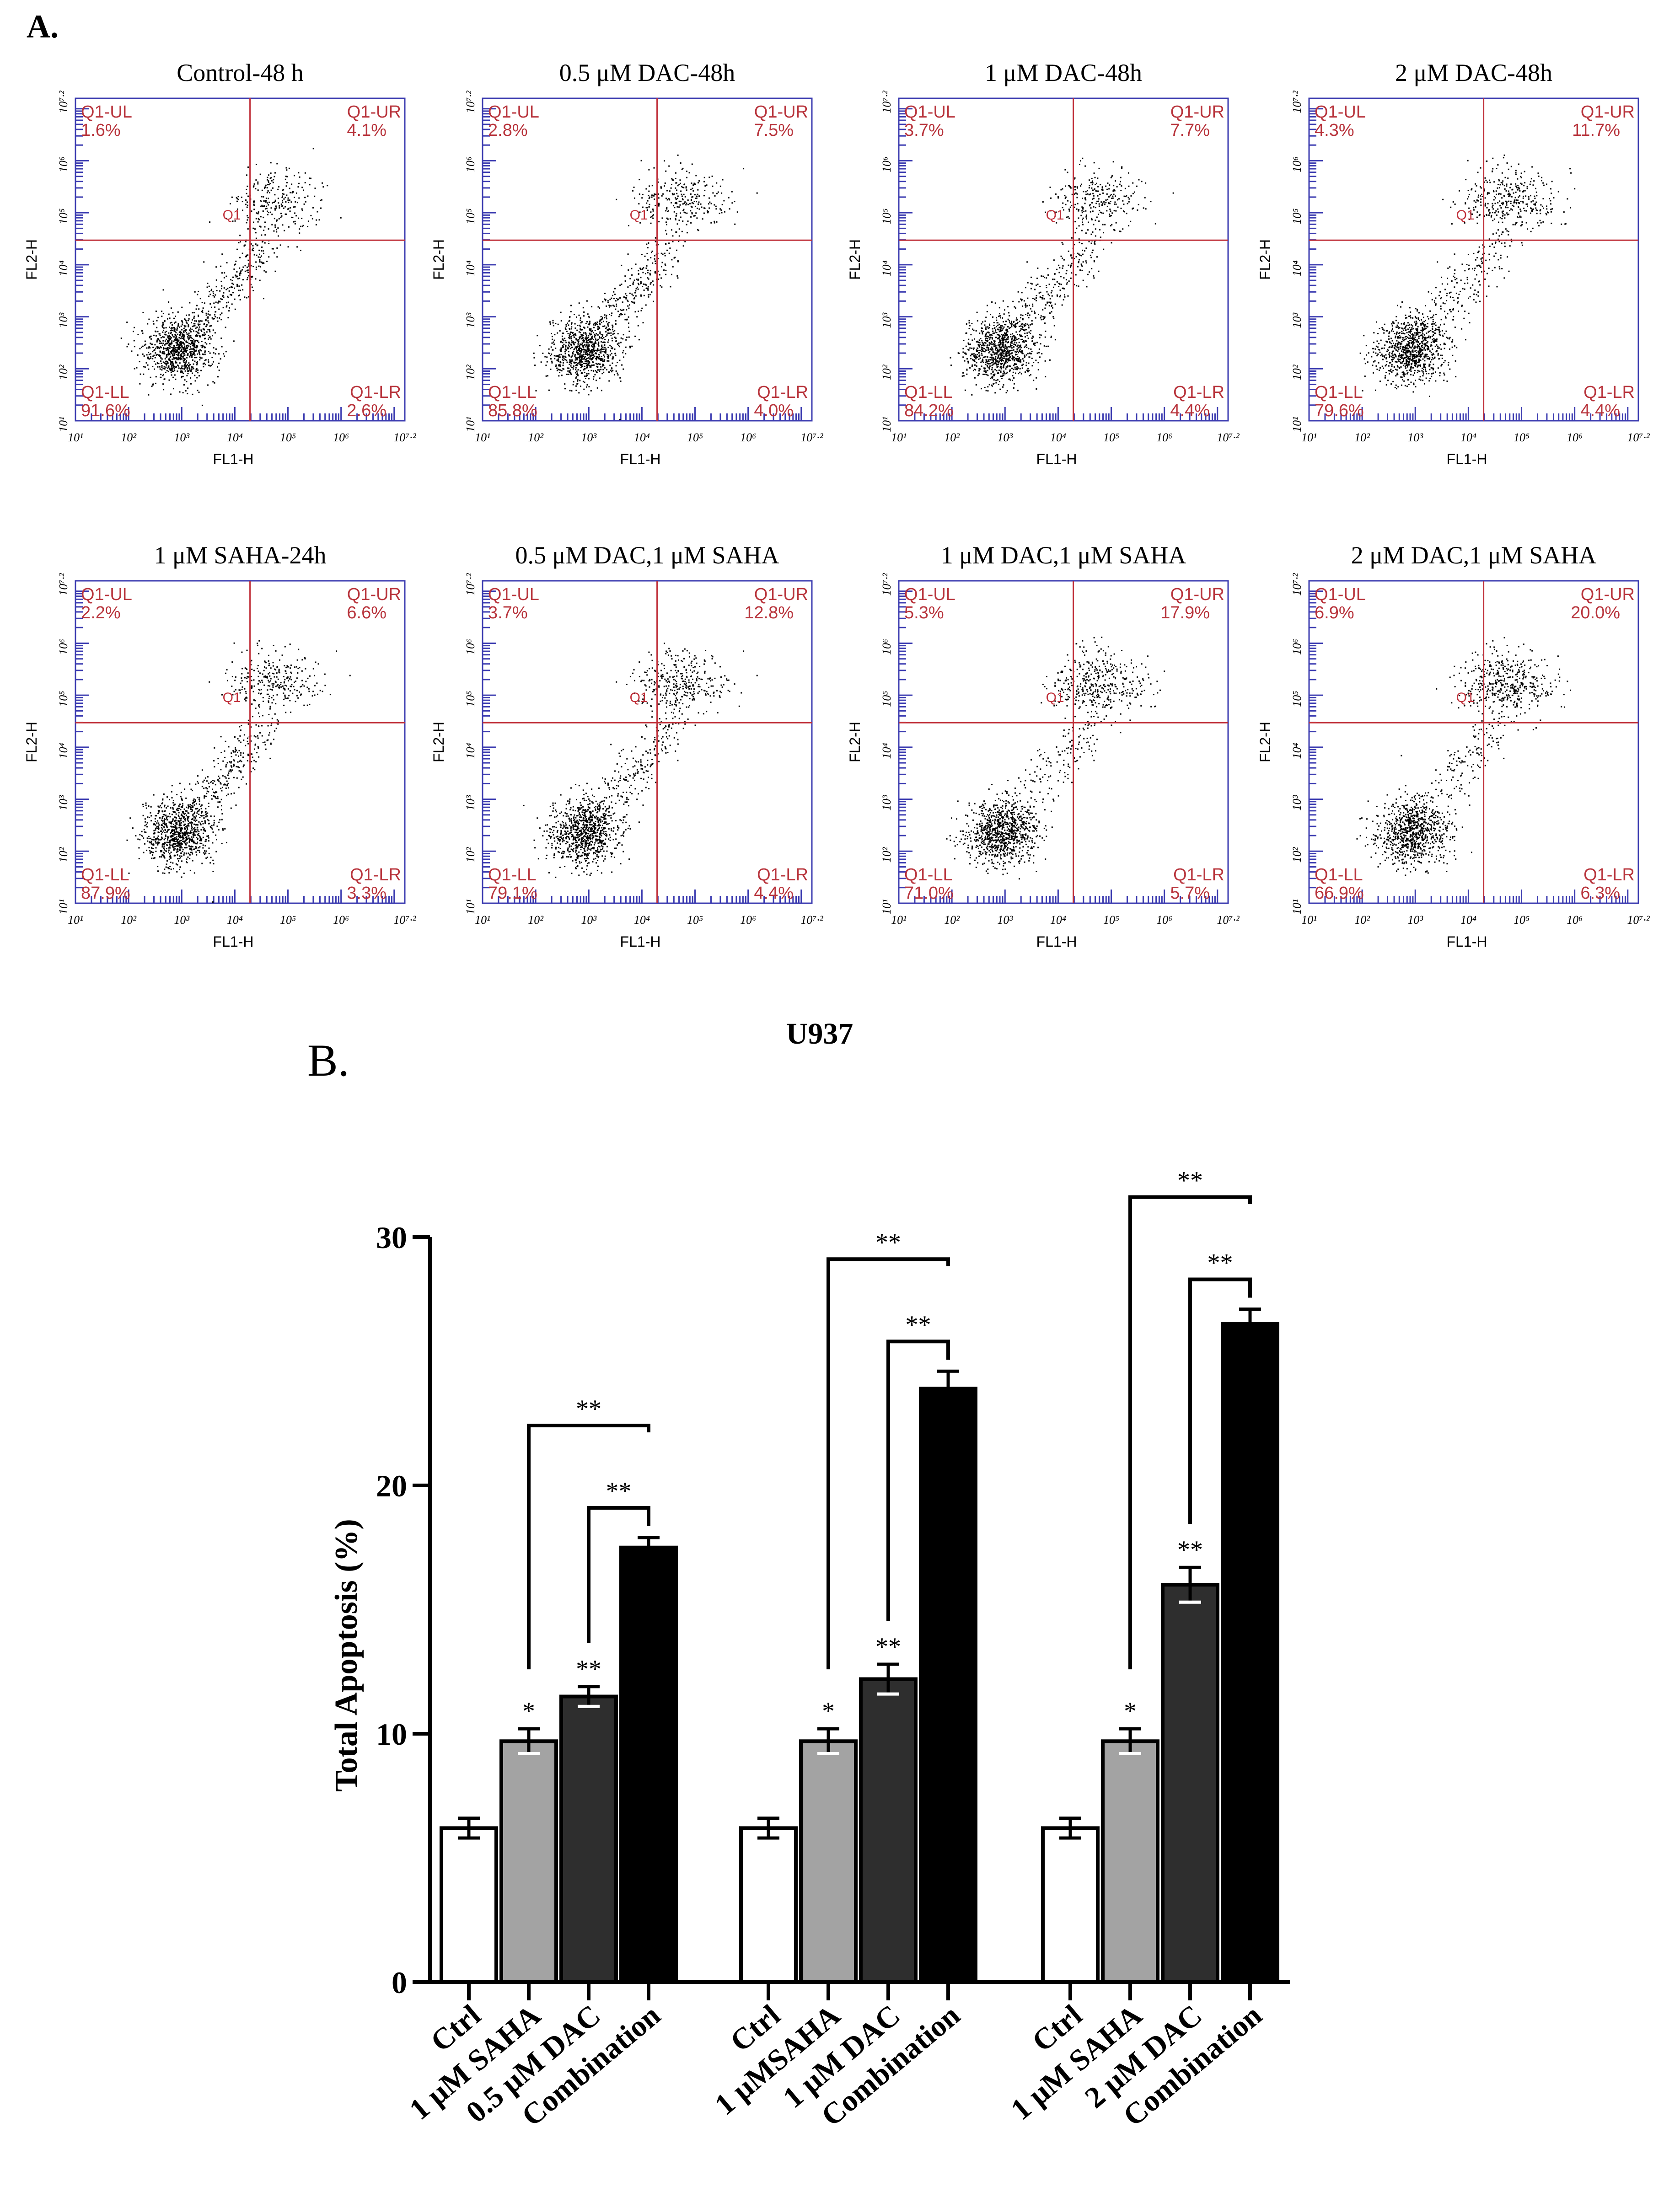 The image size is (1680, 2192). Describe the element at coordinates (924, 613) in the screenshot. I see `quadrant-value-ul: 5.3%` at that location.